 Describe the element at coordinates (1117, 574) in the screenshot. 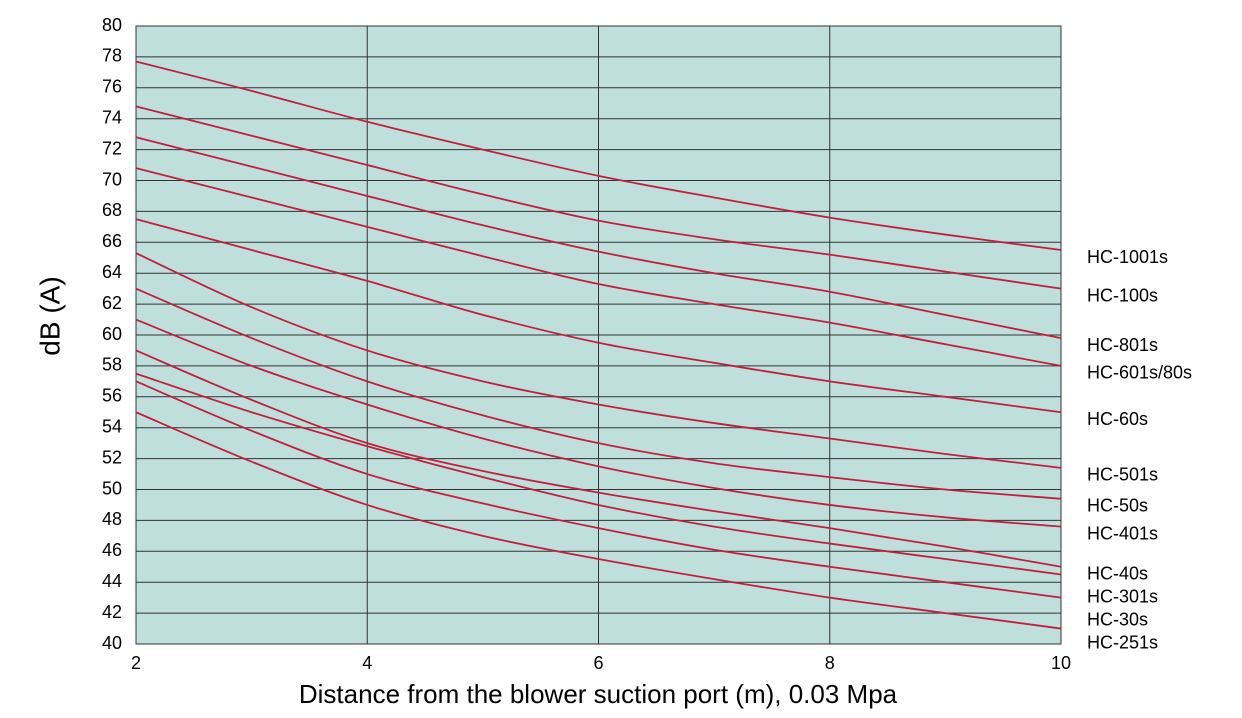

I see `legend-label: HC-40s` at that location.